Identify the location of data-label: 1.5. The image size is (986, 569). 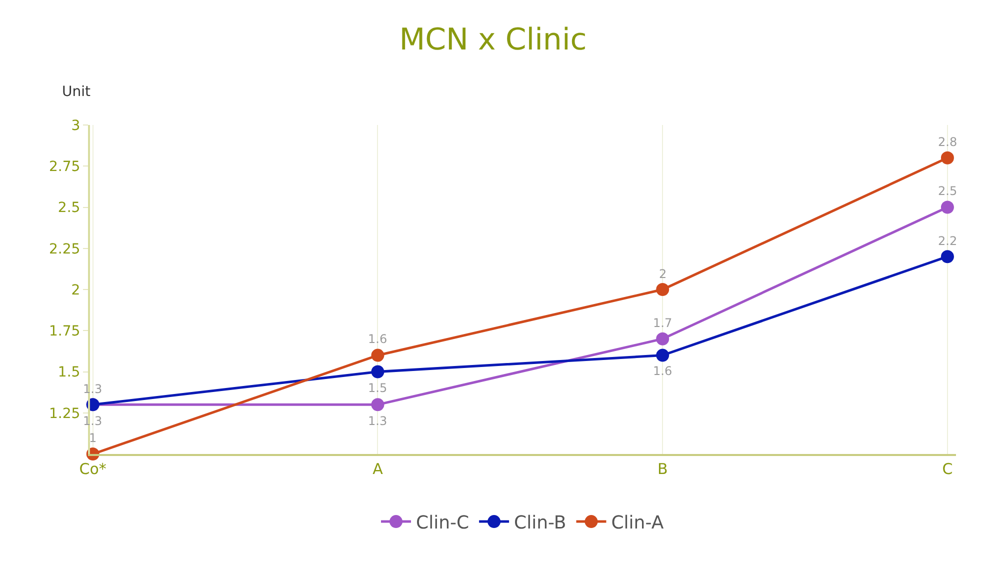
(378, 388).